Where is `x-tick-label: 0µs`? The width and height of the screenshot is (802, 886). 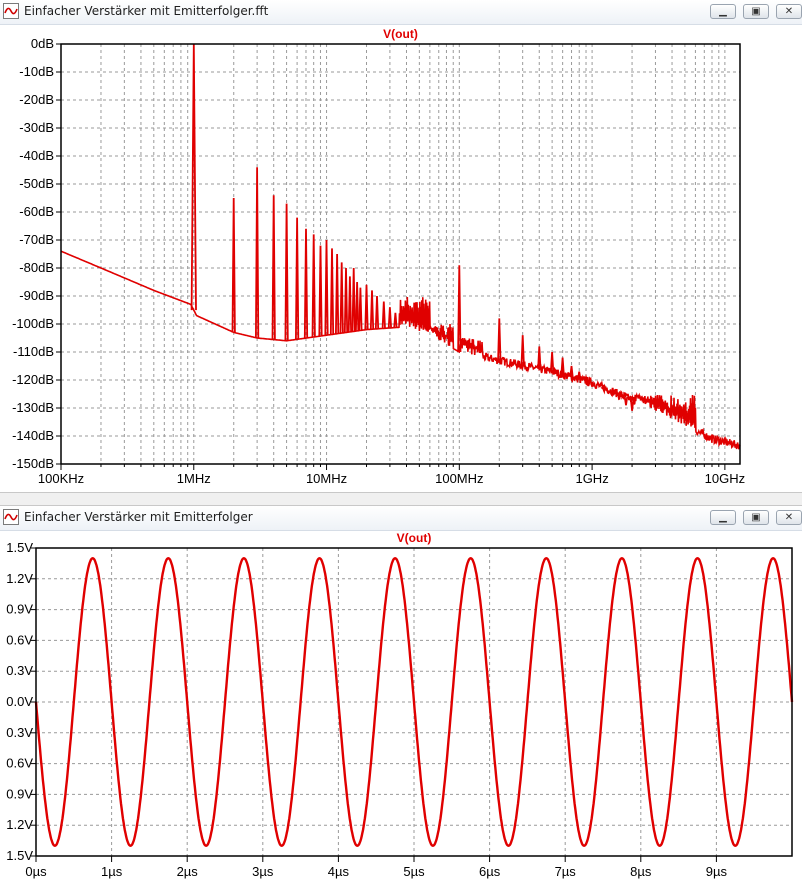
x-tick-label: 0µs is located at coordinates (36, 871).